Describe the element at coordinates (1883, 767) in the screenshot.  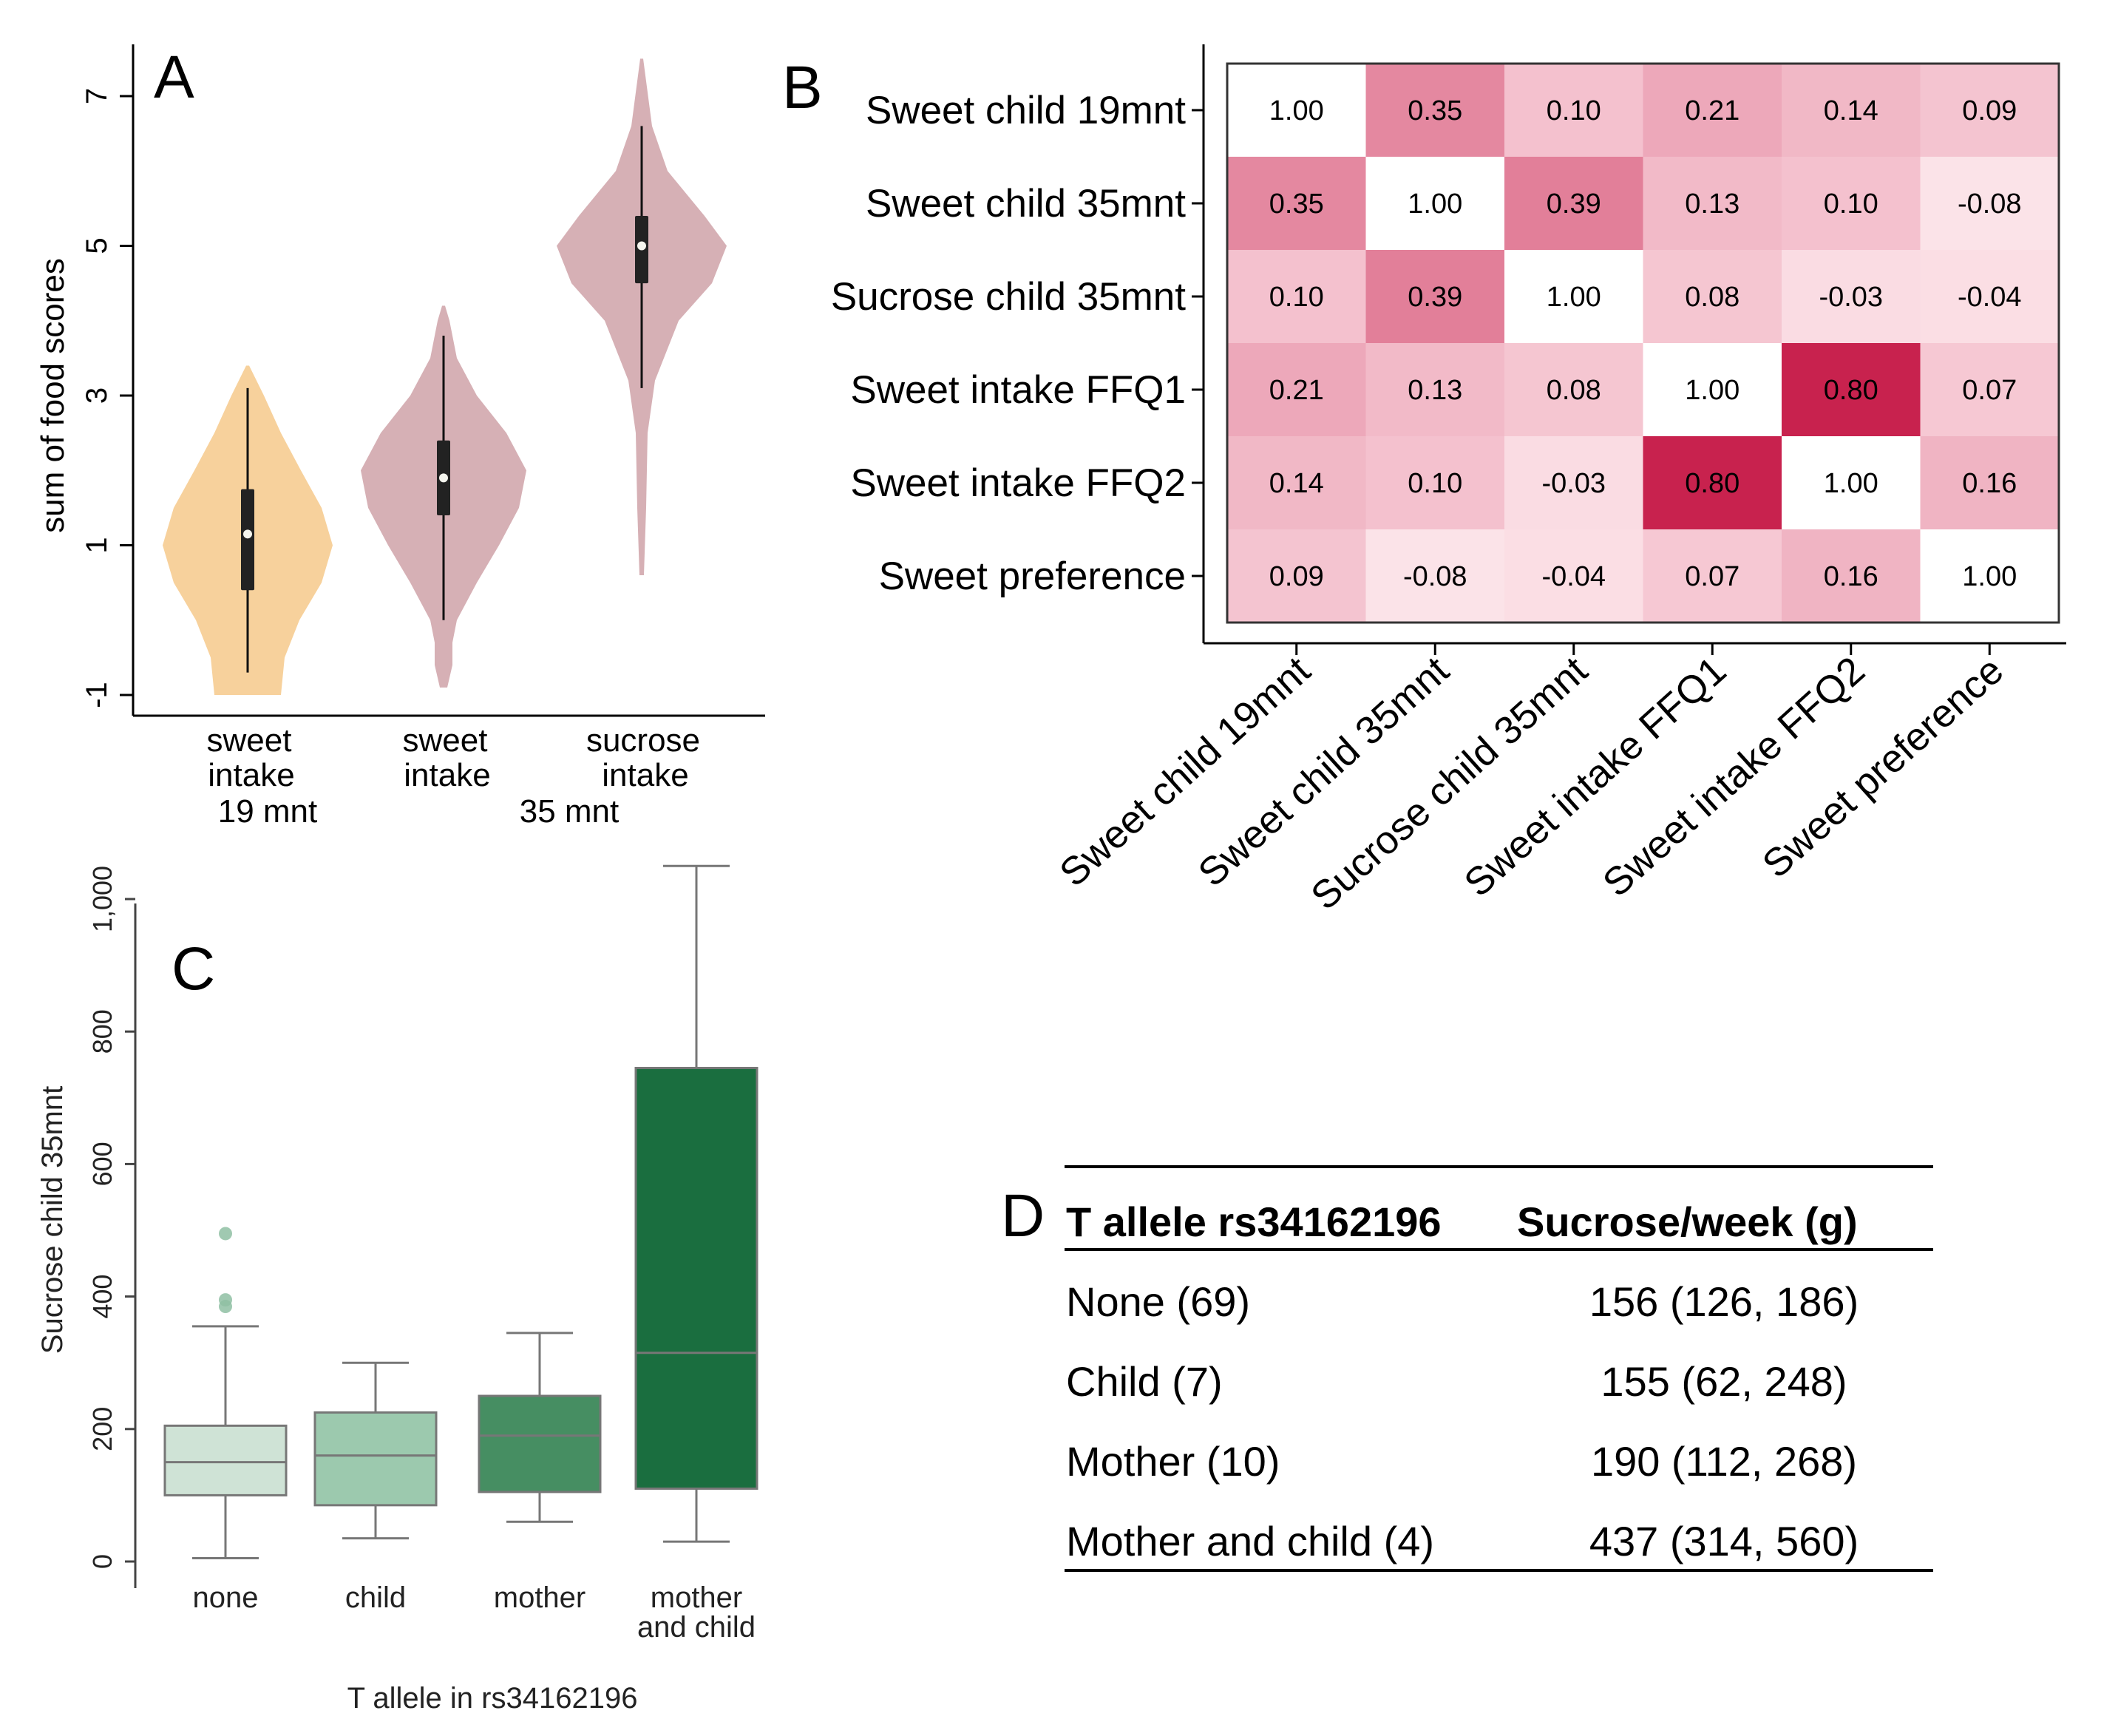
I see `heatmap-column-label: Sweet preference` at that location.